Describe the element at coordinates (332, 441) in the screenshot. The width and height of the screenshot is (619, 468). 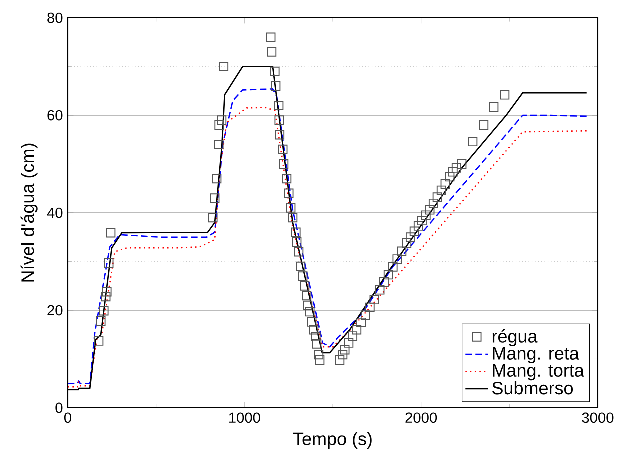
I see `x-axis-title: Tempo (s)` at that location.